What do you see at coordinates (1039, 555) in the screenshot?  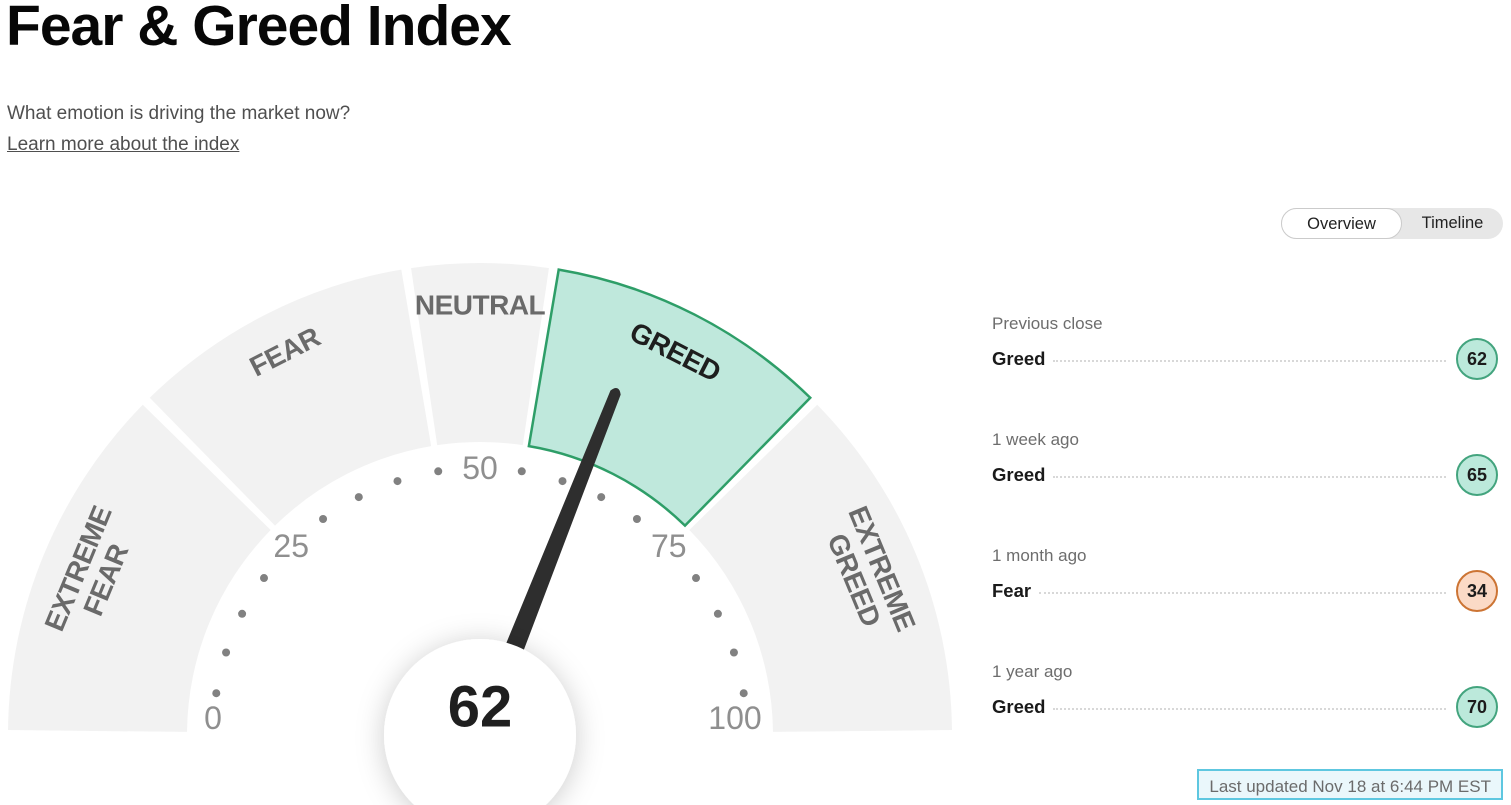 I see `history-row-label: 1 month ago` at bounding box center [1039, 555].